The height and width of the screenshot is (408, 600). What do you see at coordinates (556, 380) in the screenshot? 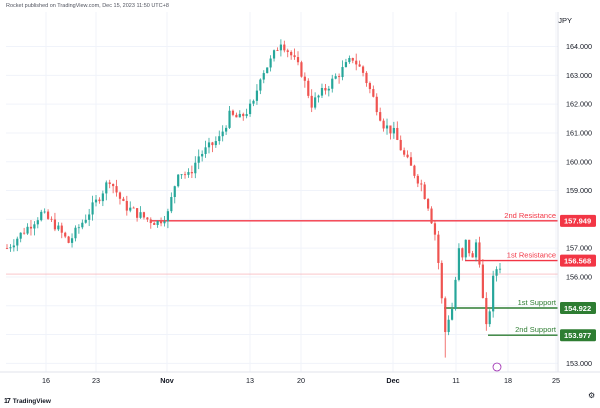
I see `x-tick-label: 25` at bounding box center [556, 380].